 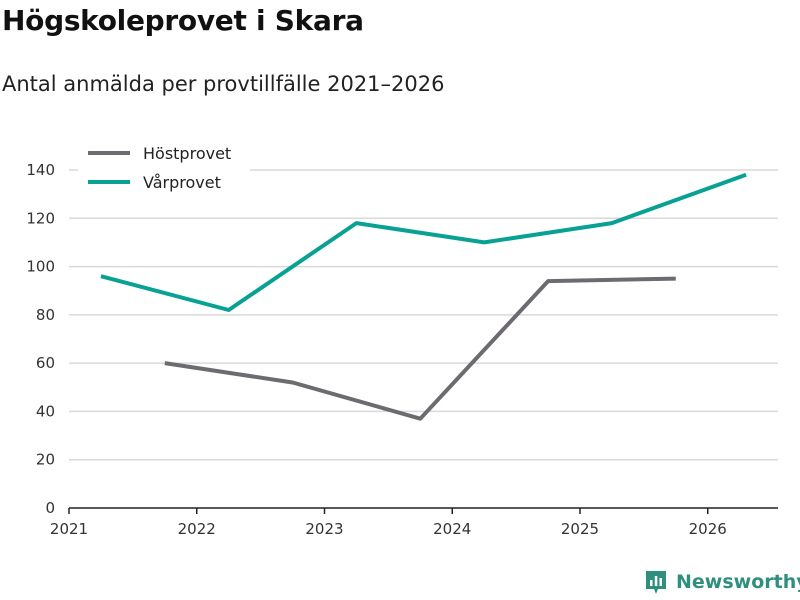 What do you see at coordinates (656, 582) in the screenshot?
I see `newsworthy-icon` at bounding box center [656, 582].